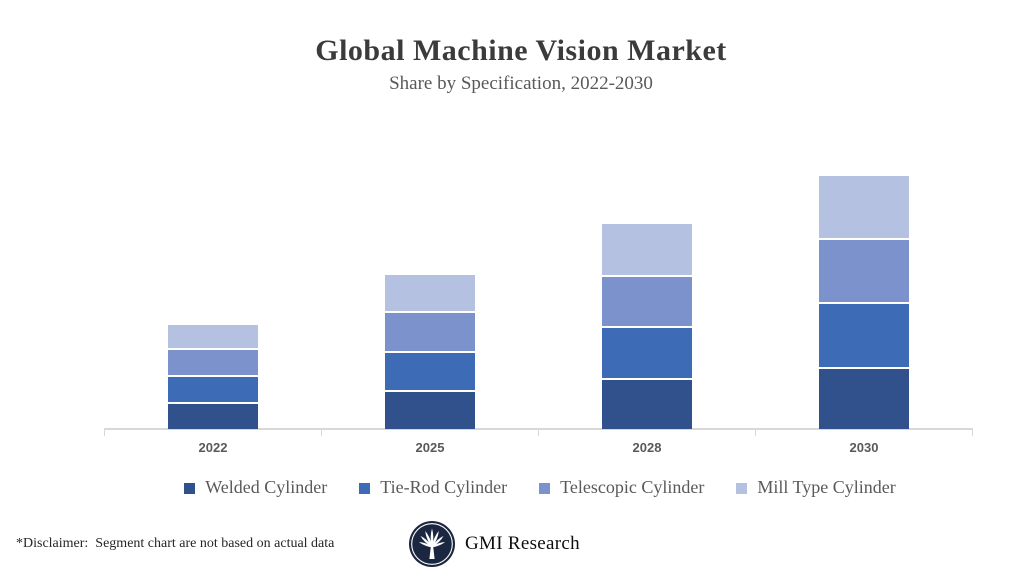 The height and width of the screenshot is (576, 1024). What do you see at coordinates (430, 447) in the screenshot?
I see `x-axis-label-2025: 2025` at bounding box center [430, 447].